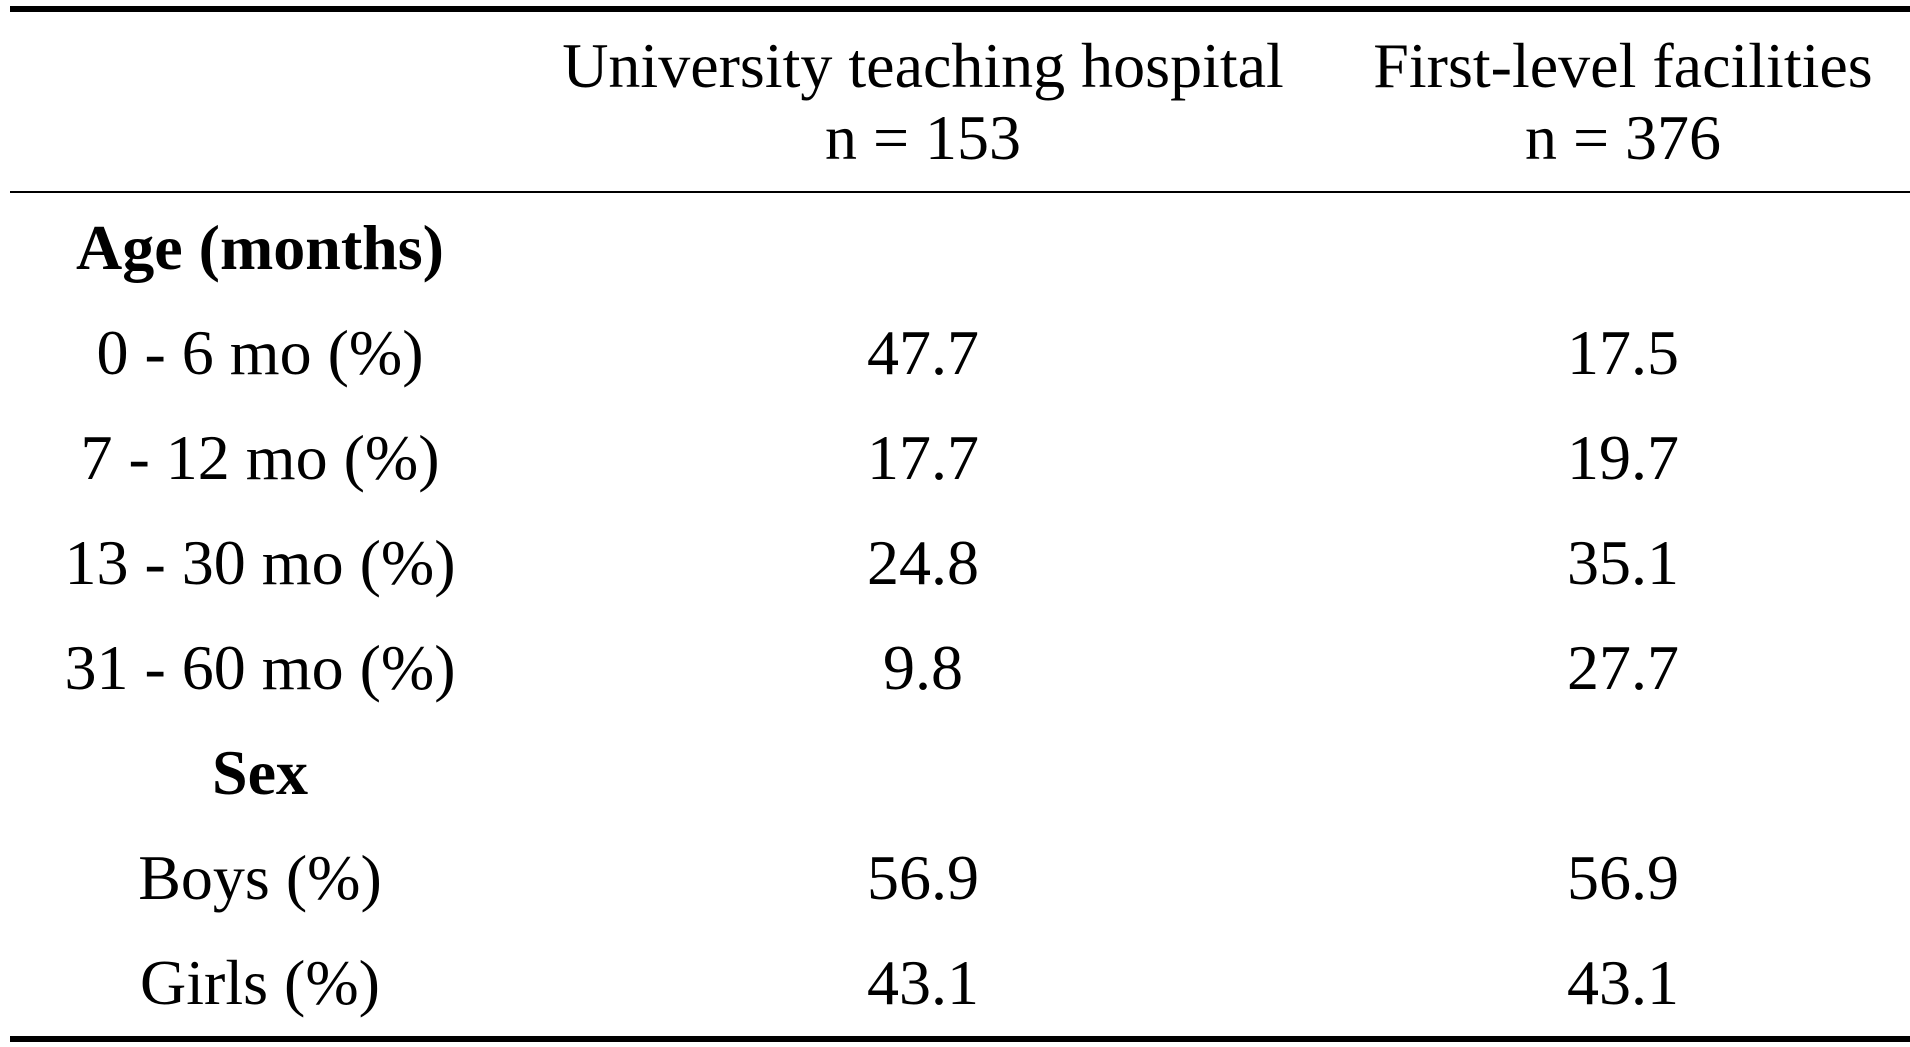 This screenshot has height=1047, width=1910. Describe the element at coordinates (1623, 457) in the screenshot. I see `cell-first-level: 19.7` at that location.